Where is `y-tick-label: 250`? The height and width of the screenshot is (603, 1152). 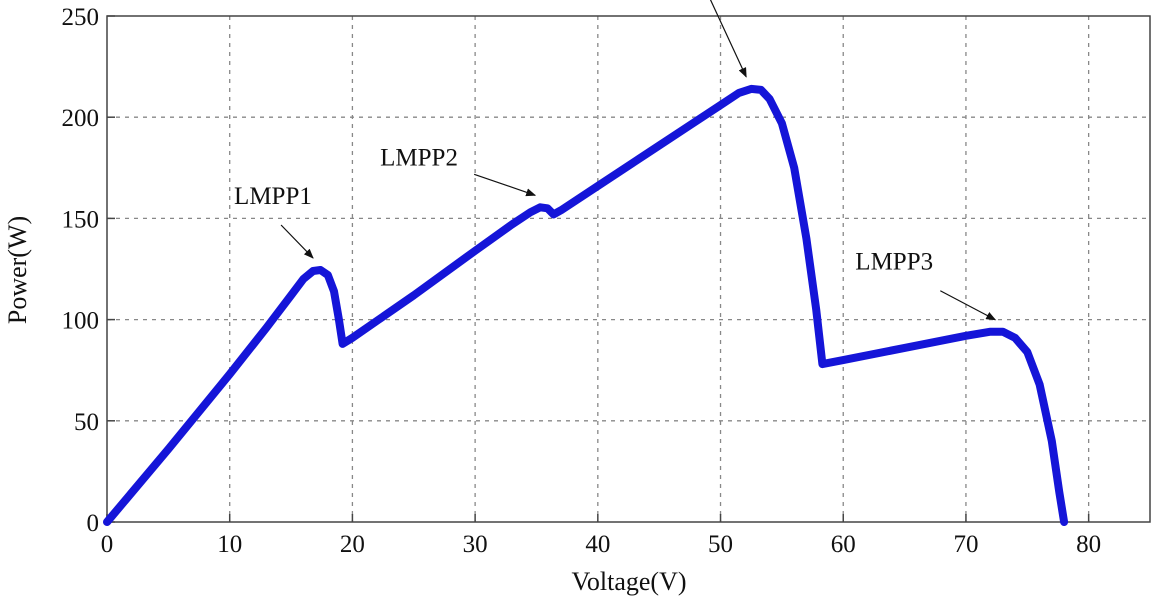 y-tick-label: 250 is located at coordinates (81, 17).